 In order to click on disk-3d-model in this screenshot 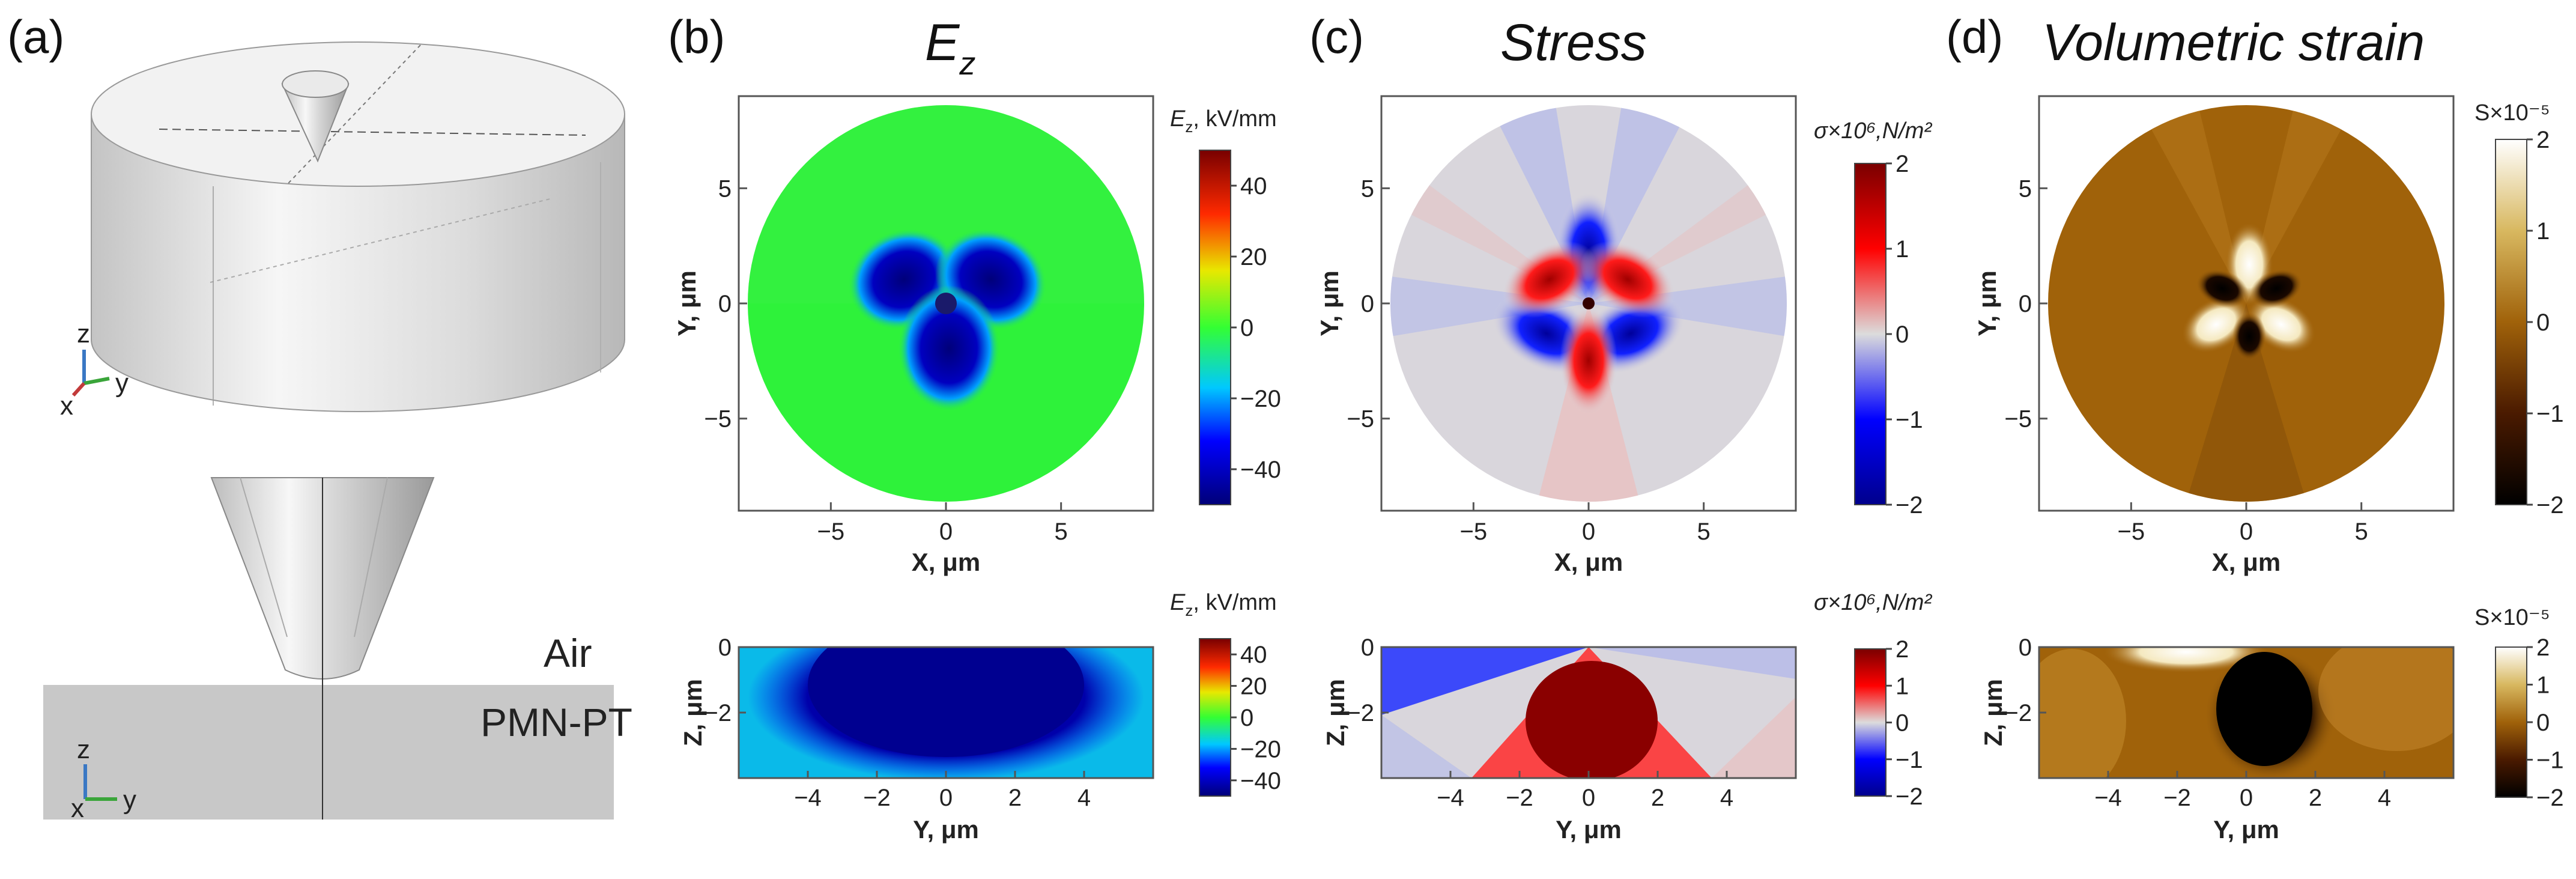, I will do `click(358, 226)`.